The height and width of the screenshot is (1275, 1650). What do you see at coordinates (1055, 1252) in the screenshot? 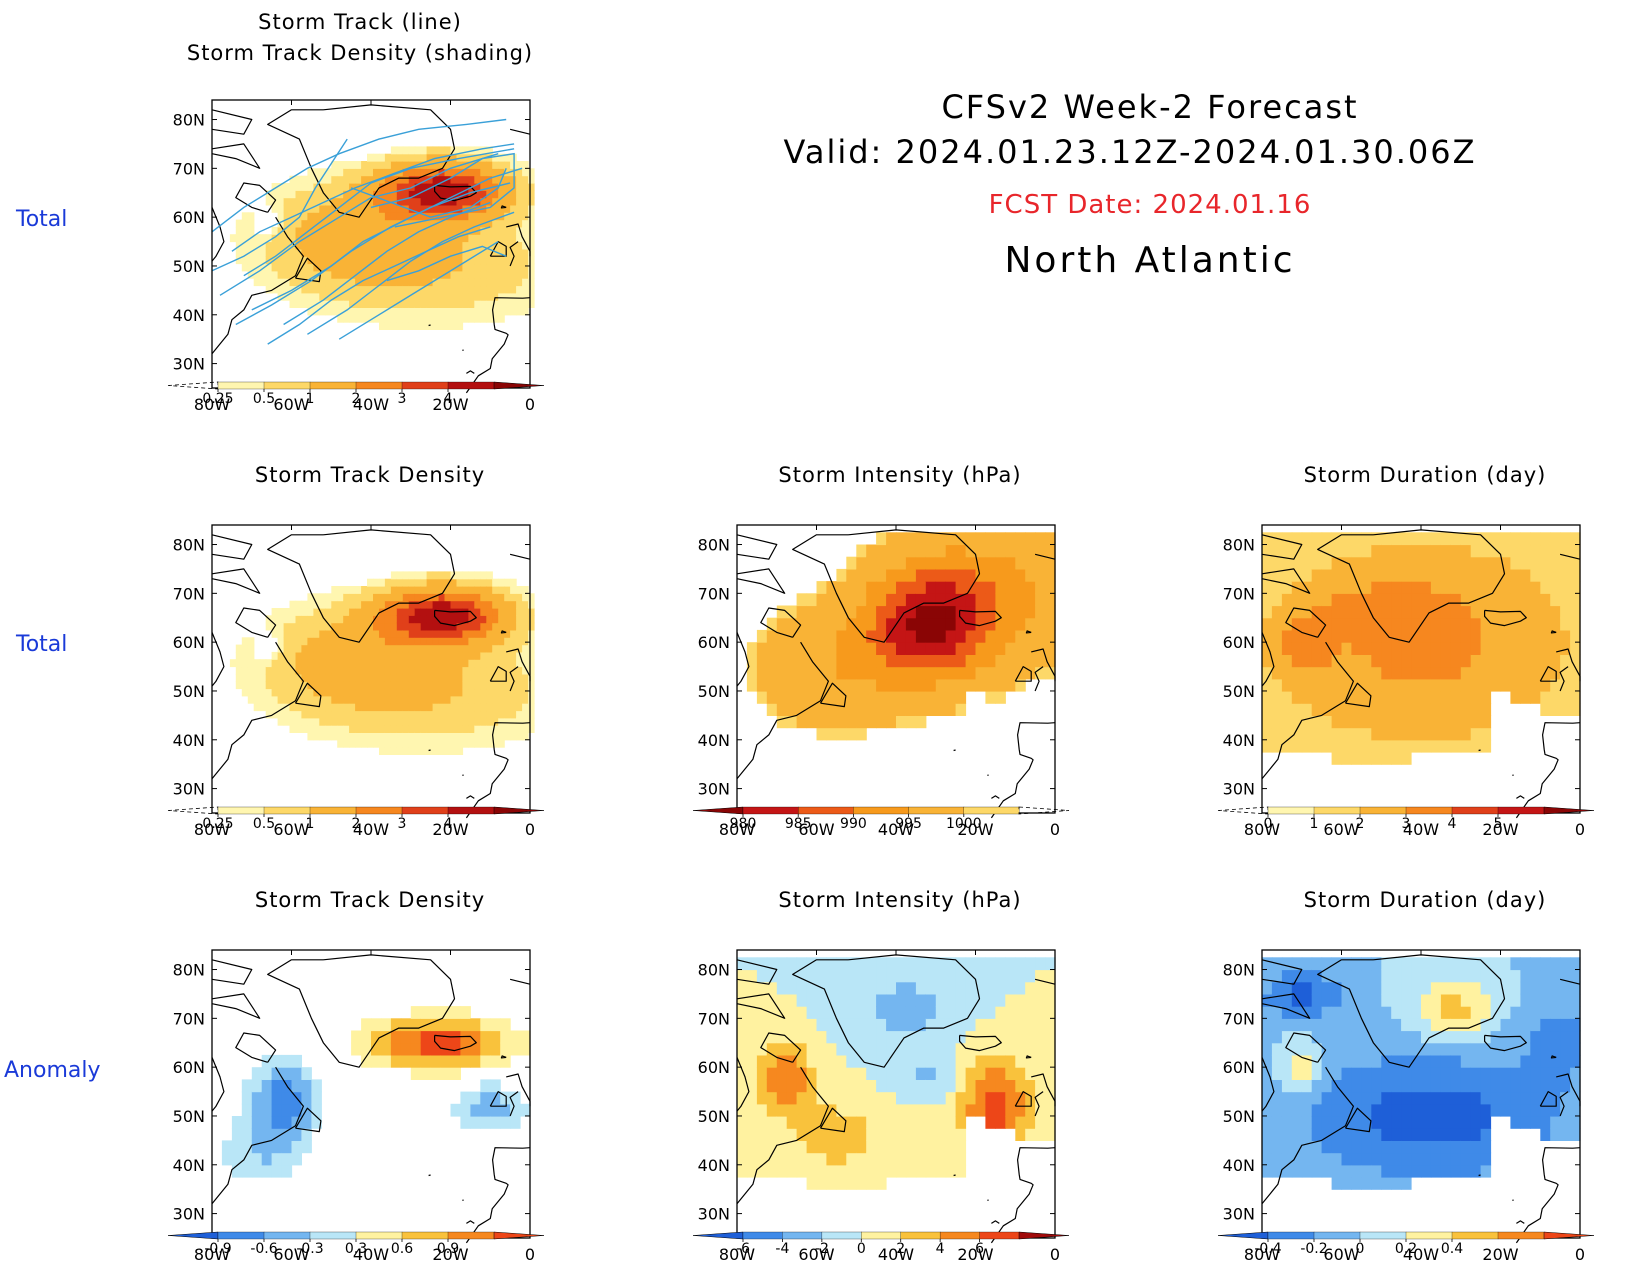
I see `lon-label: 0` at bounding box center [1055, 1252].